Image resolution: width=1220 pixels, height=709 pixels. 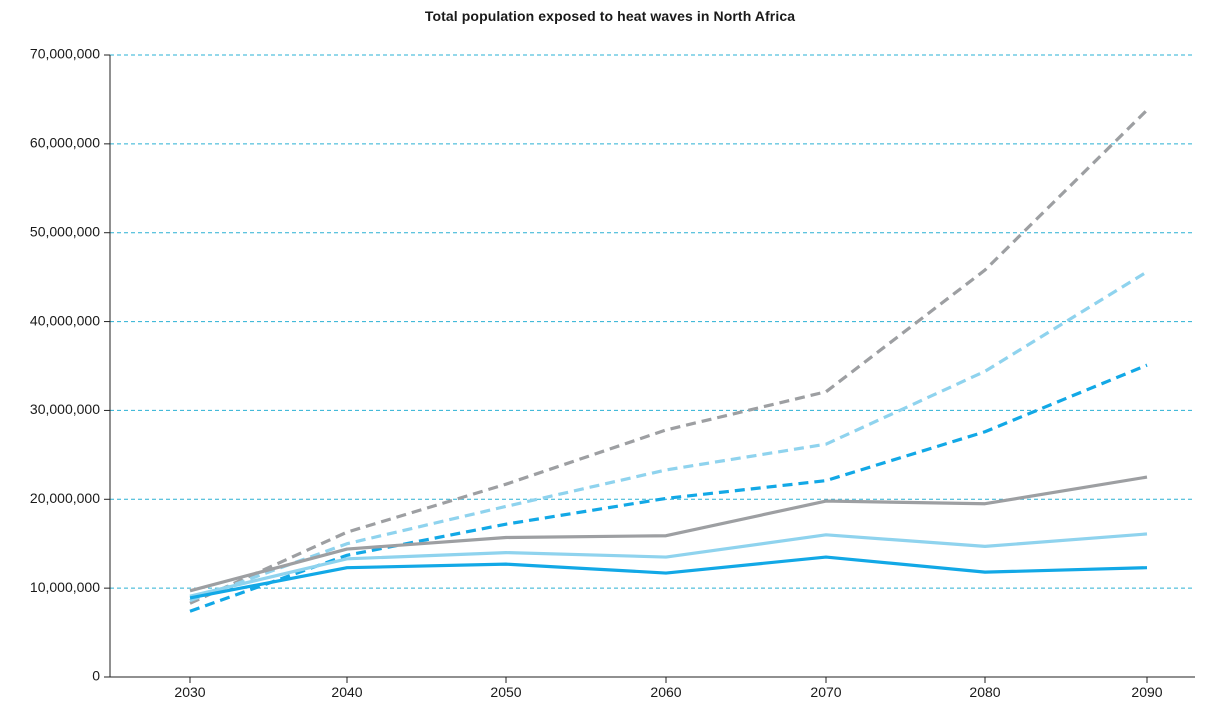 What do you see at coordinates (65, 231) in the screenshot?
I see `y-tick-label: 50,000,000` at bounding box center [65, 231].